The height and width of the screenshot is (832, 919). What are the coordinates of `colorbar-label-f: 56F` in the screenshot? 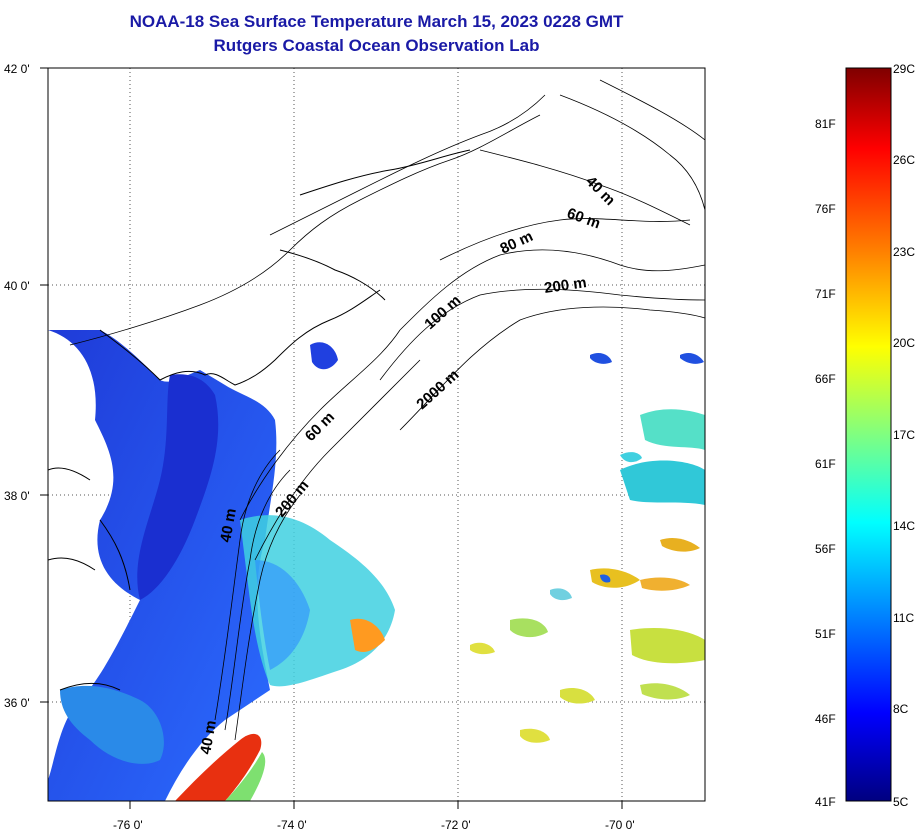 It's located at (825, 549).